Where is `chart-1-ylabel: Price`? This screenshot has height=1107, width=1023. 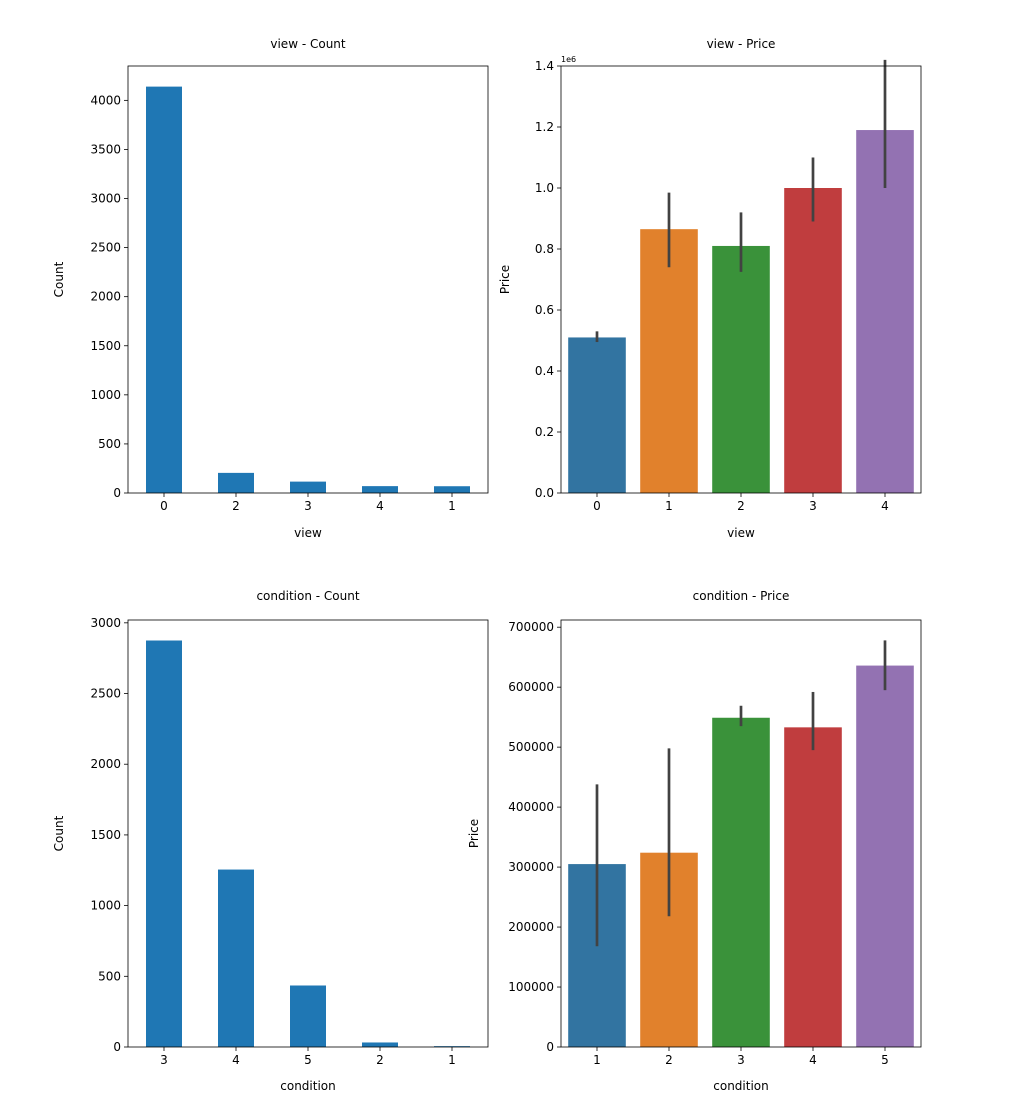 chart-1-ylabel: Price is located at coordinates (505, 279).